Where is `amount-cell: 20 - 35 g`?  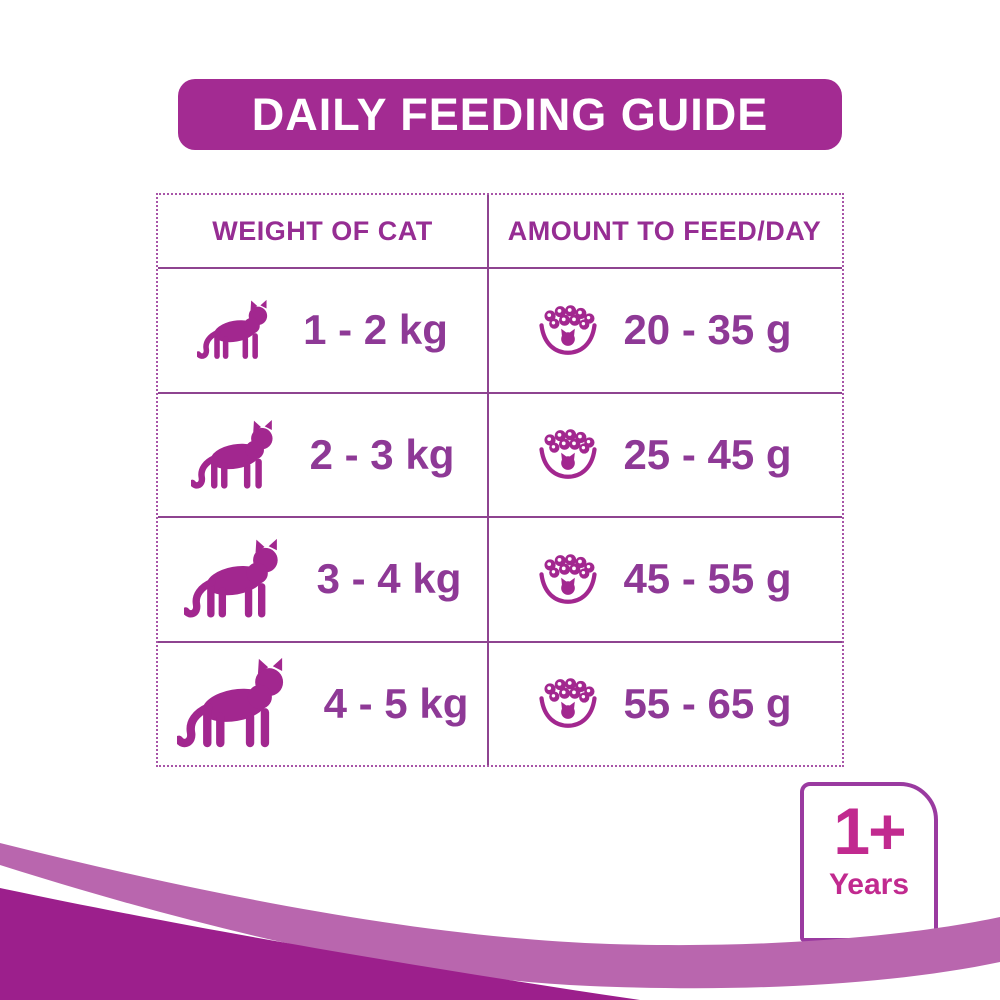 amount-cell: 20 - 35 g is located at coordinates (664, 330).